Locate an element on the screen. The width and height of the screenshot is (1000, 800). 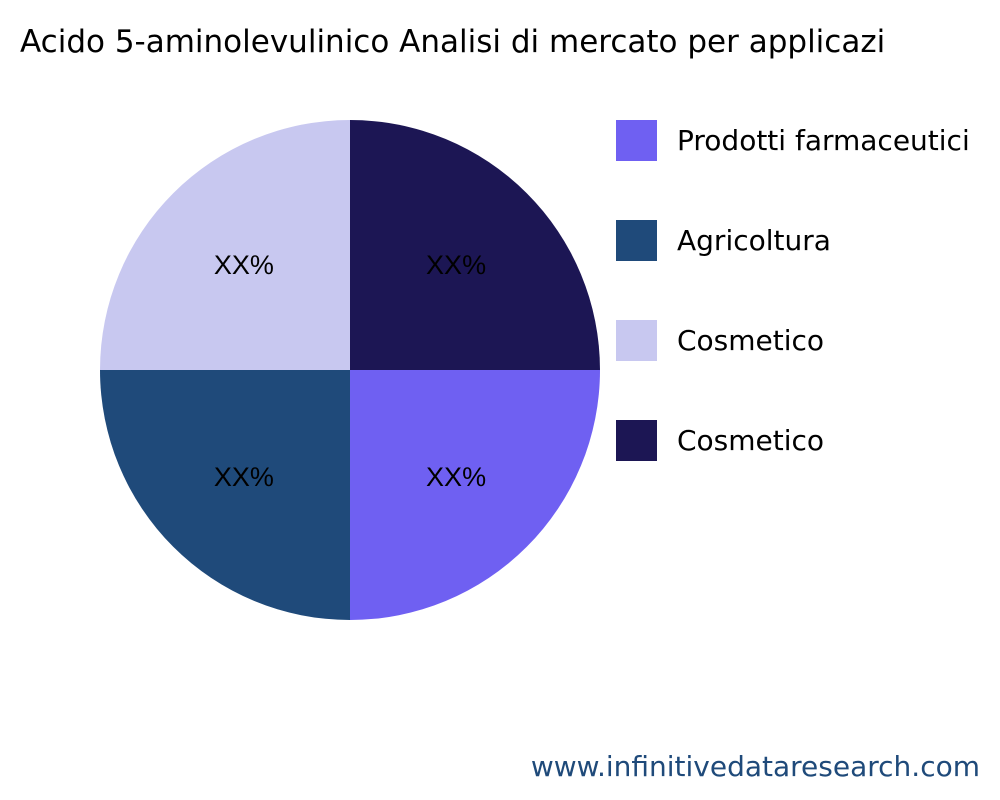
legend-label: Prodotti farmaceutici is located at coordinates (823, 140).